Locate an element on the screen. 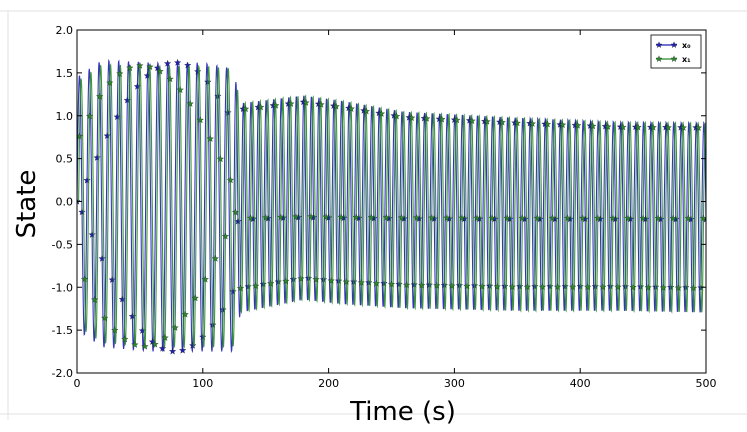 This screenshot has width=747, height=432. y-axis-label: State is located at coordinates (27, 204).